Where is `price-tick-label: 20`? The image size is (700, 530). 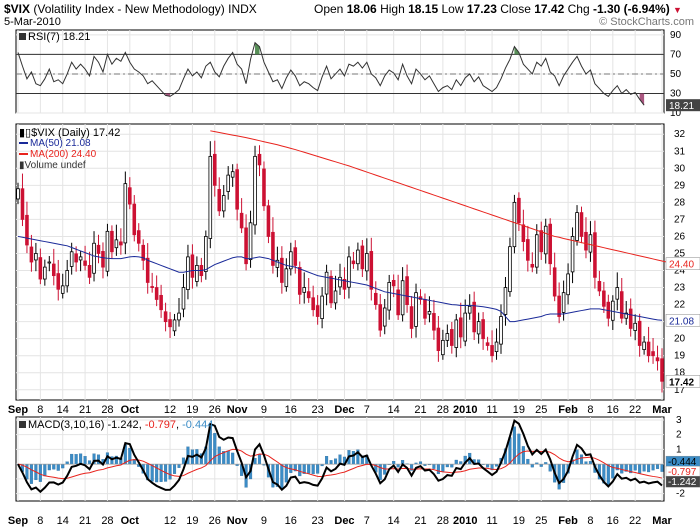 price-tick-label: 20 is located at coordinates (680, 339).